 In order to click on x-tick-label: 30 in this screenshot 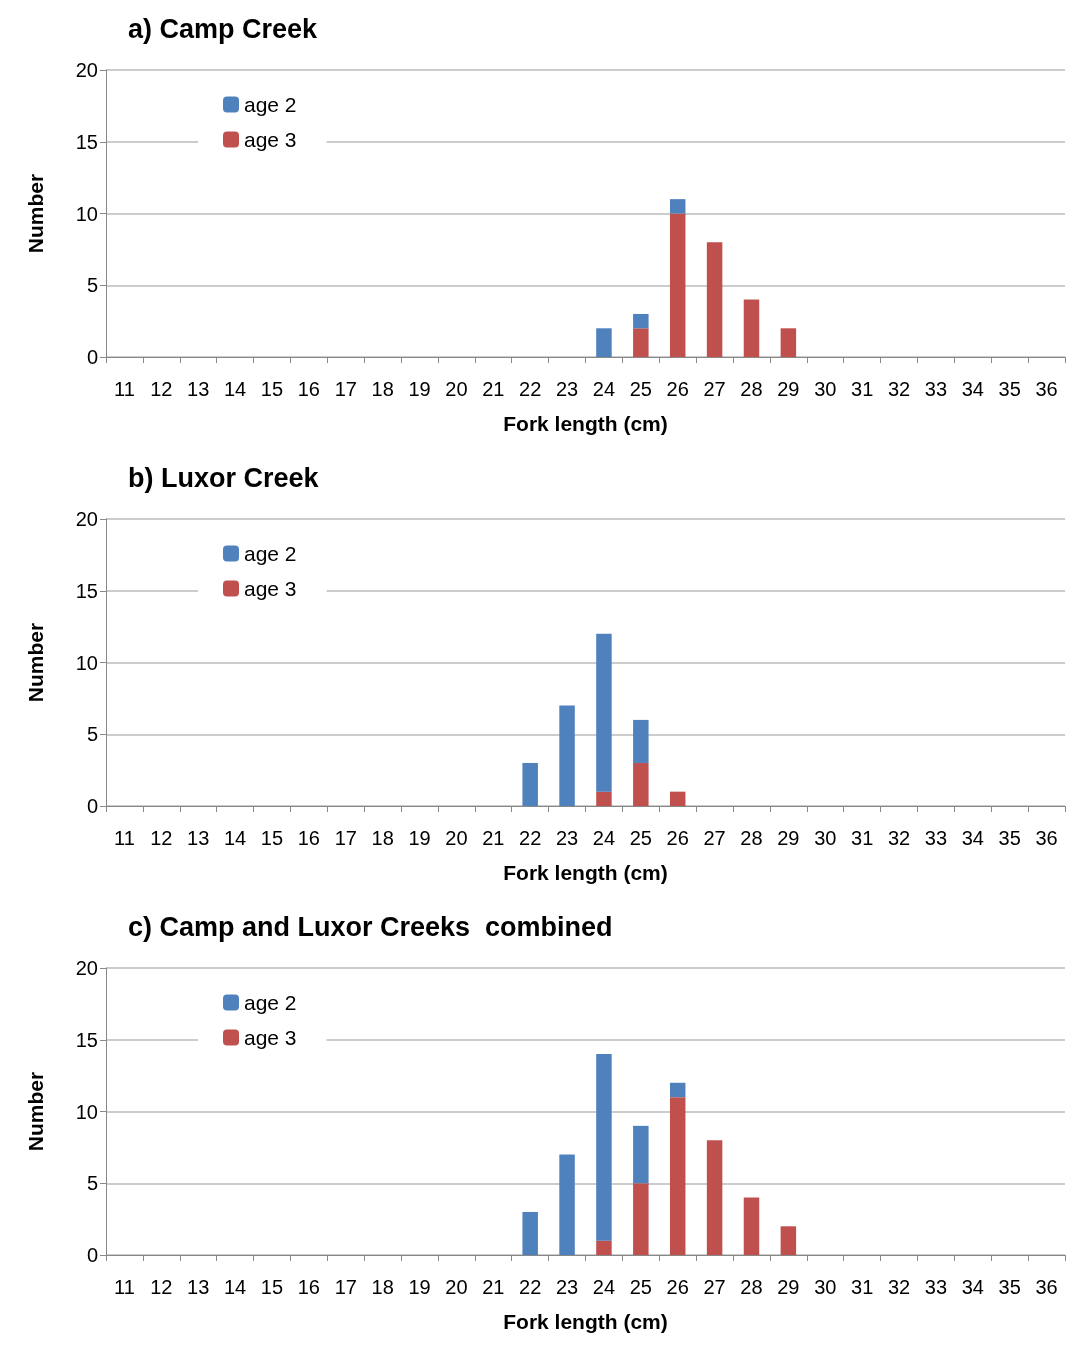, I will do `click(825, 1287)`.